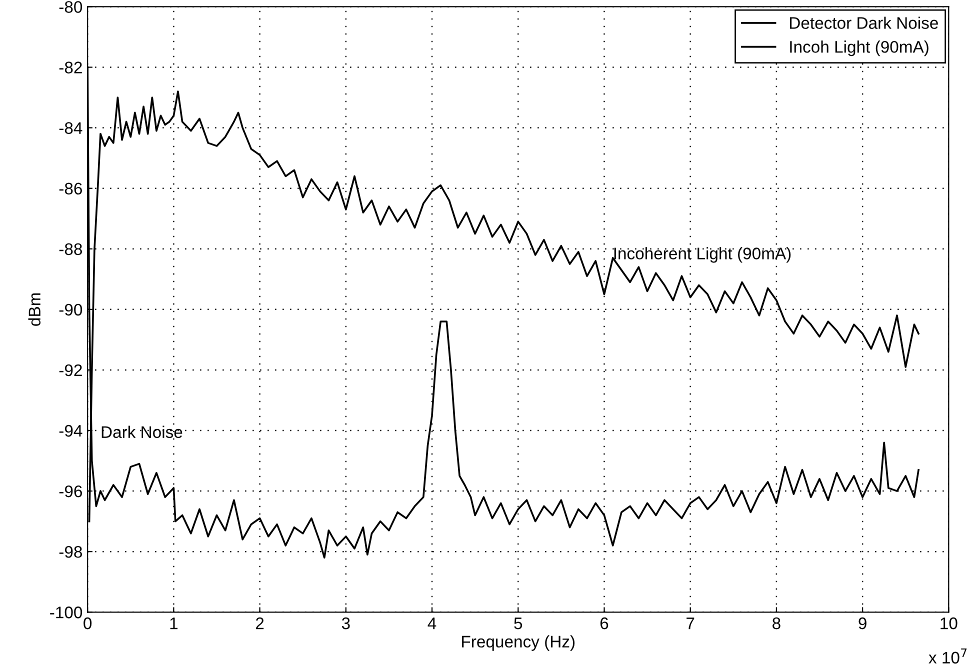  I want to click on x-tick-label: 3, so click(346, 623).